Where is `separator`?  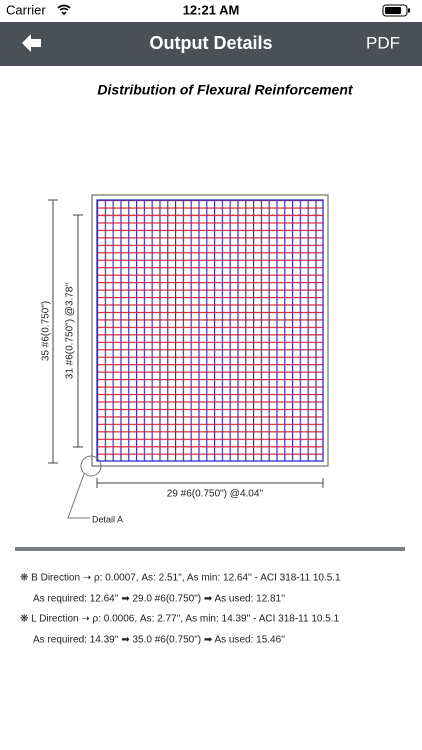
separator is located at coordinates (210, 549).